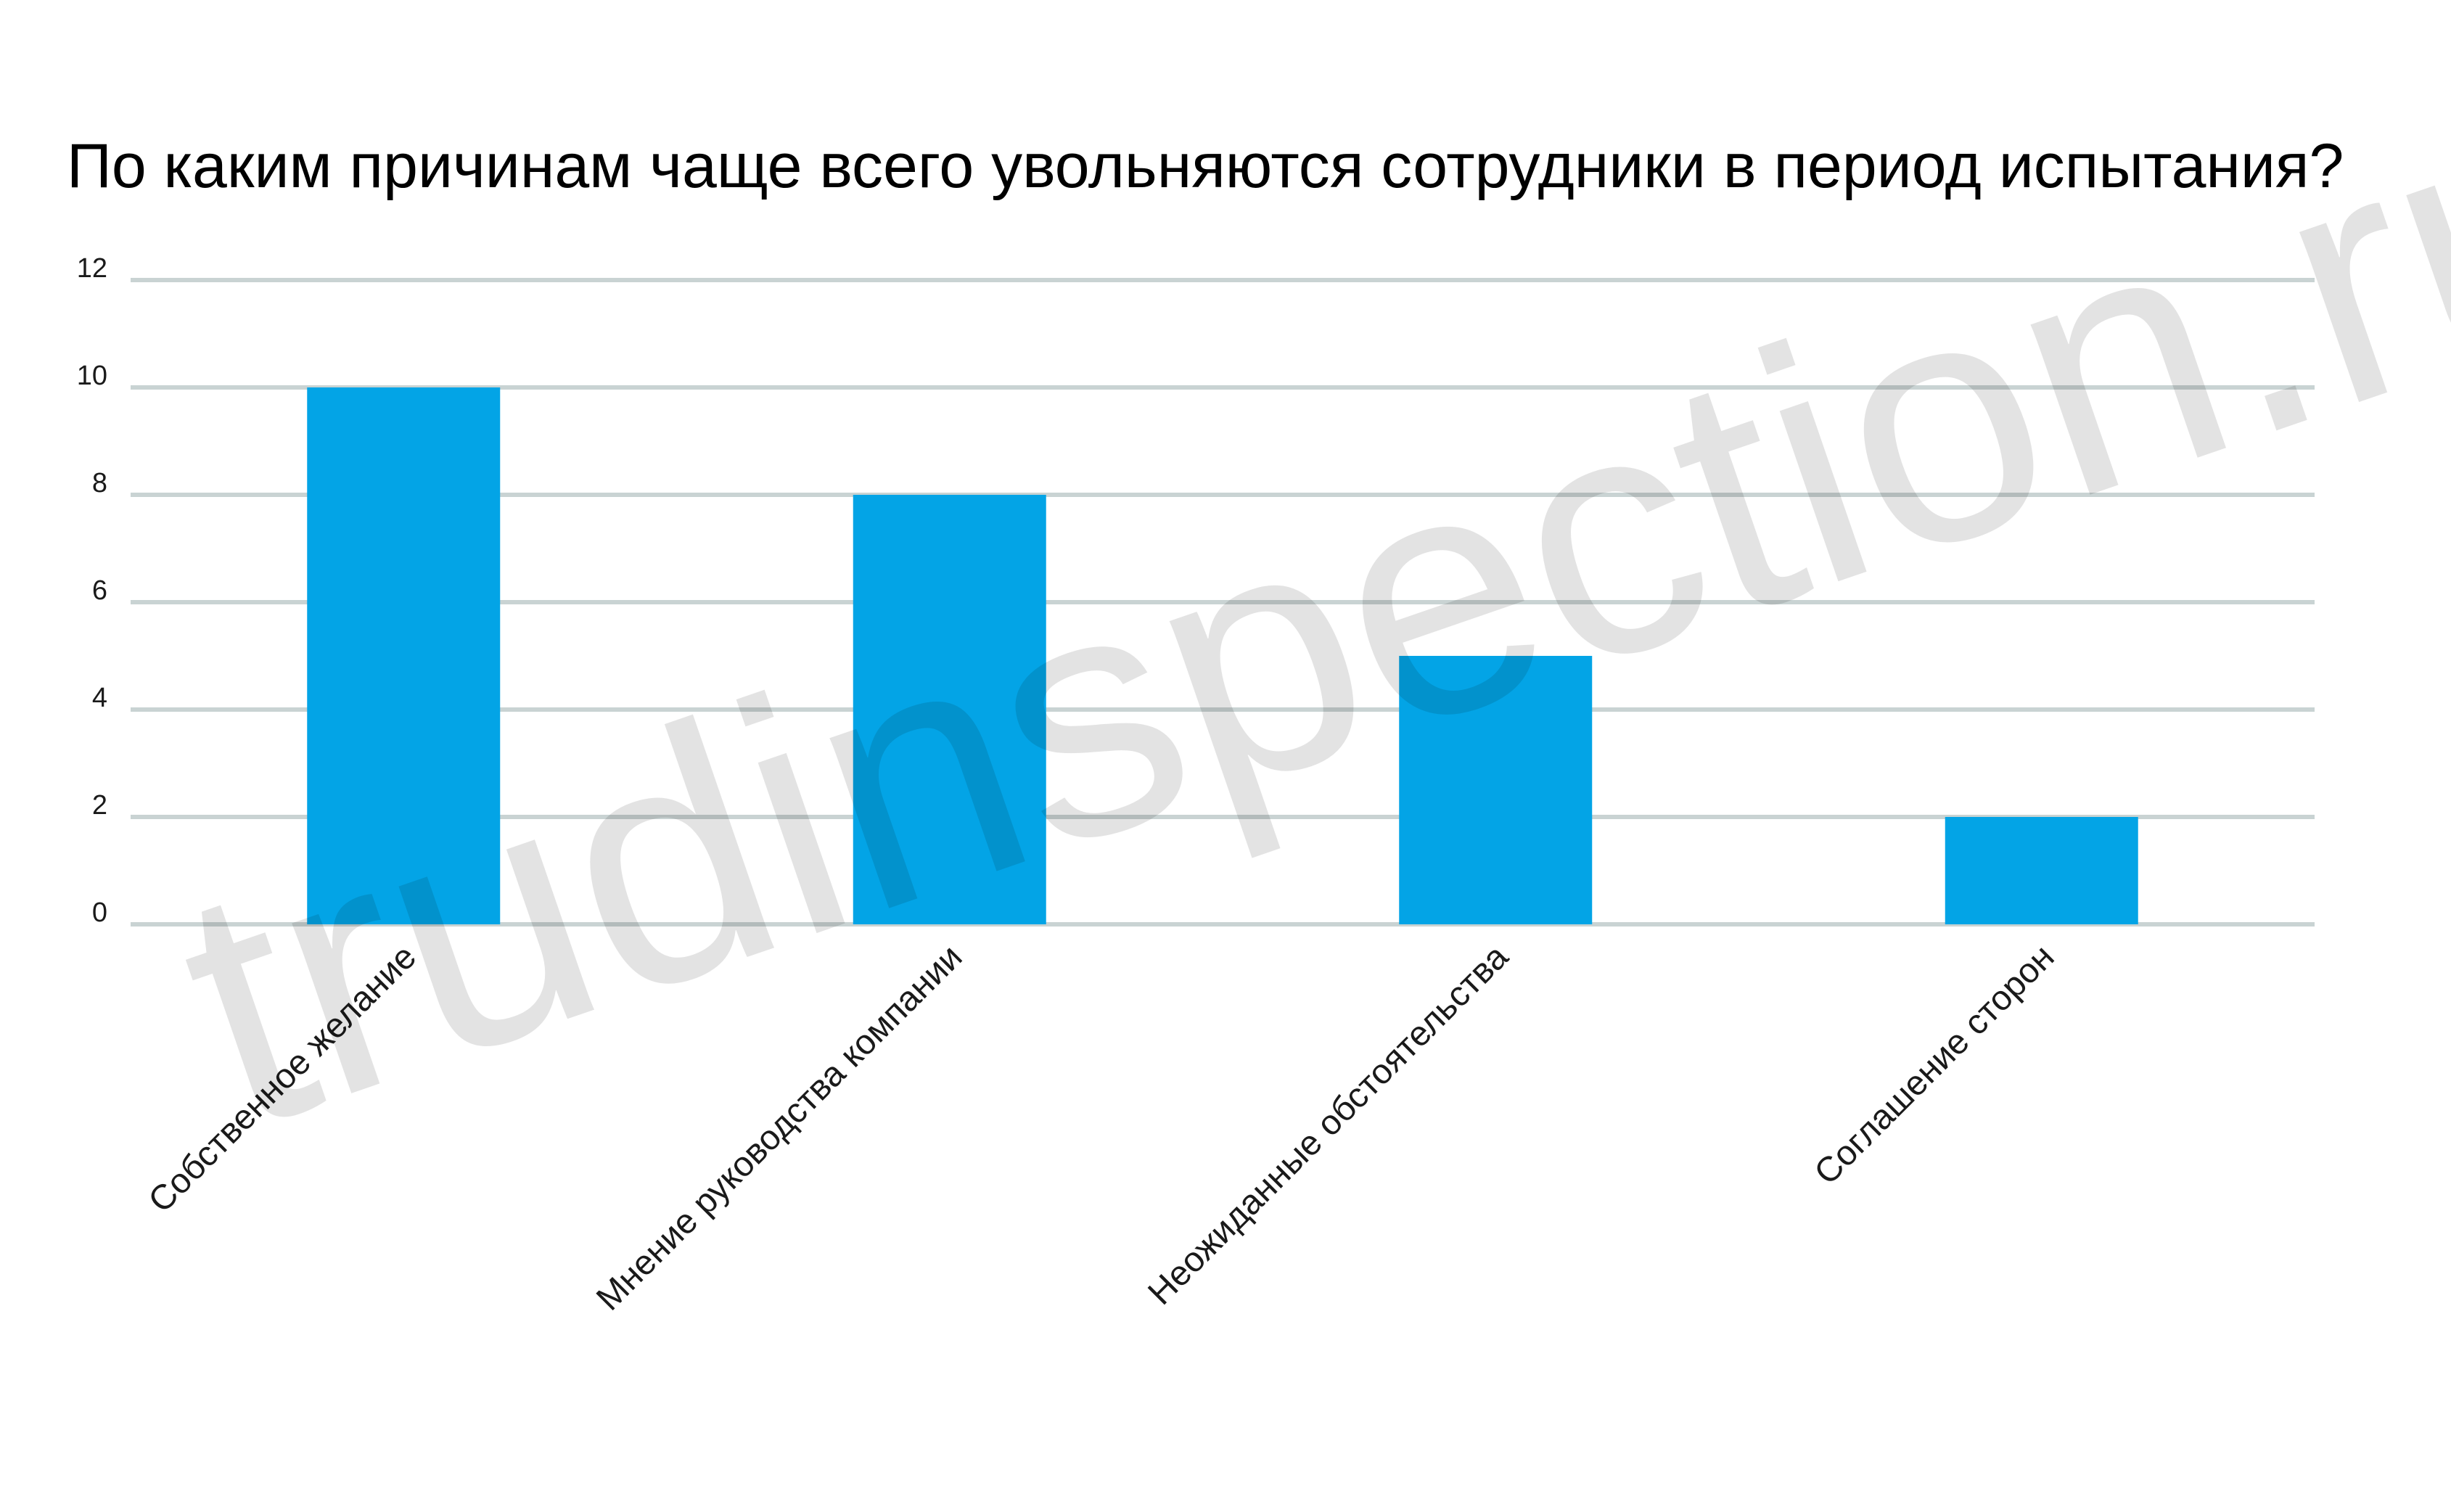 This screenshot has width=2451, height=1512. Describe the element at coordinates (92, 269) in the screenshot. I see `y-tick-label: 12` at that location.